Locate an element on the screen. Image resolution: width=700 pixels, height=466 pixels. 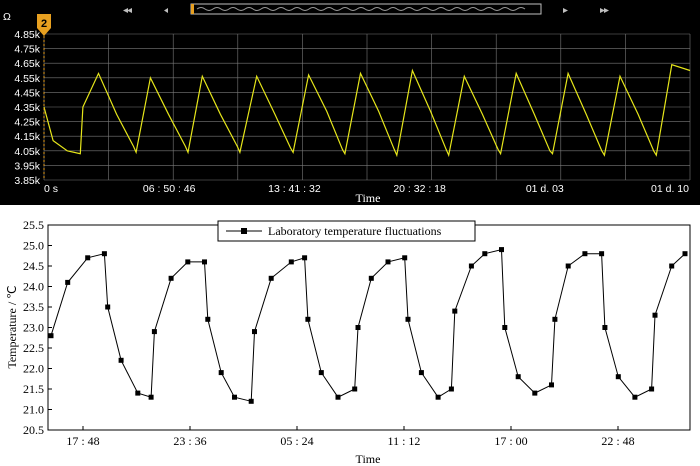
resistance-x-tick-label: 06 : 50 : 46 is located at coordinates (169, 189).